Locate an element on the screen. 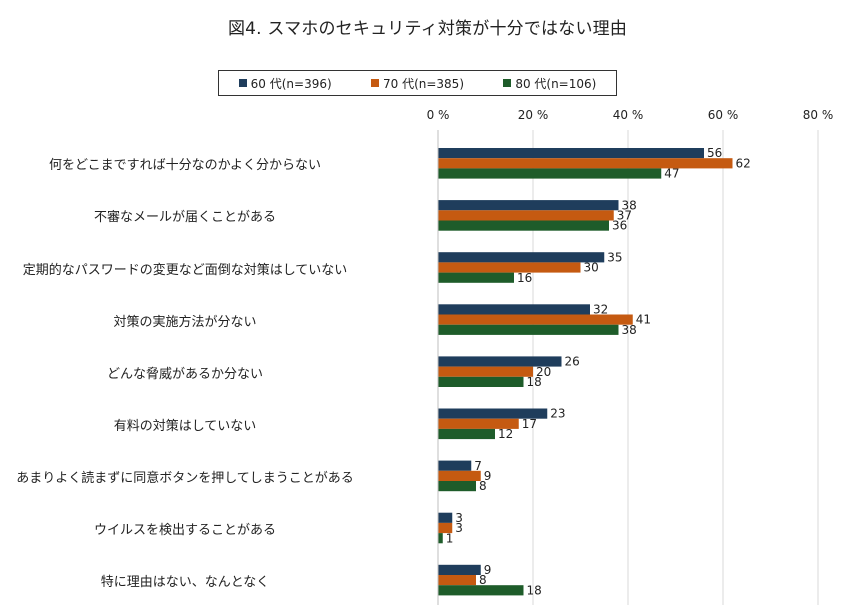  bar-value-label: 17 is located at coordinates (529, 424).